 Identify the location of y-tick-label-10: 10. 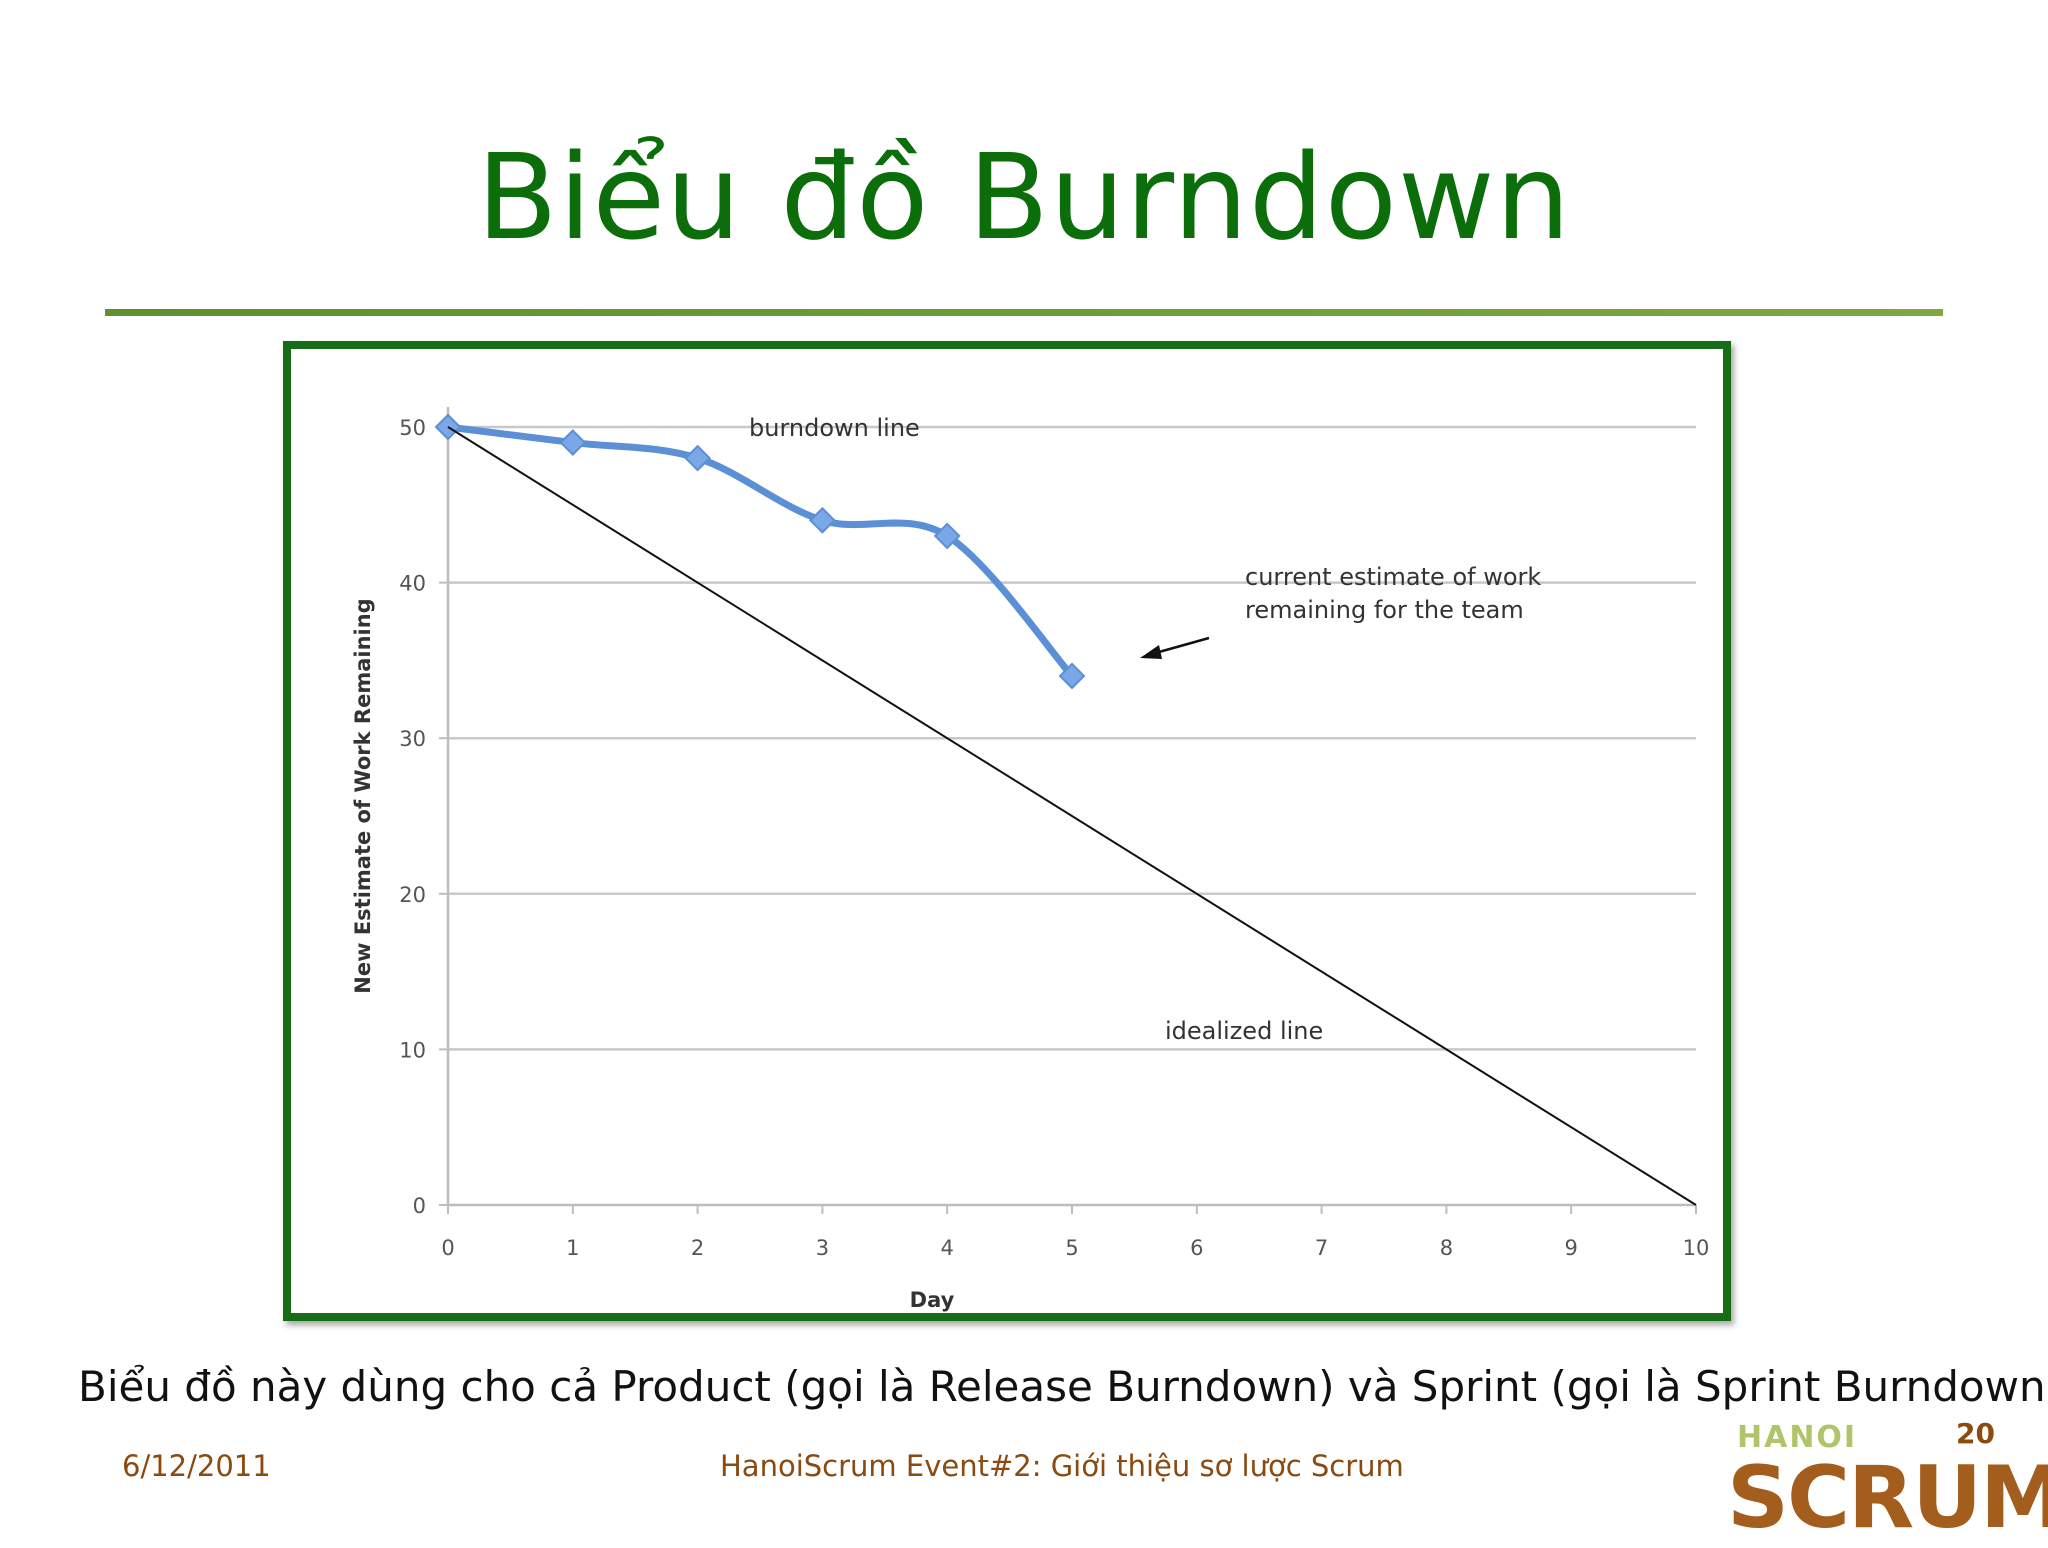
(412, 1050).